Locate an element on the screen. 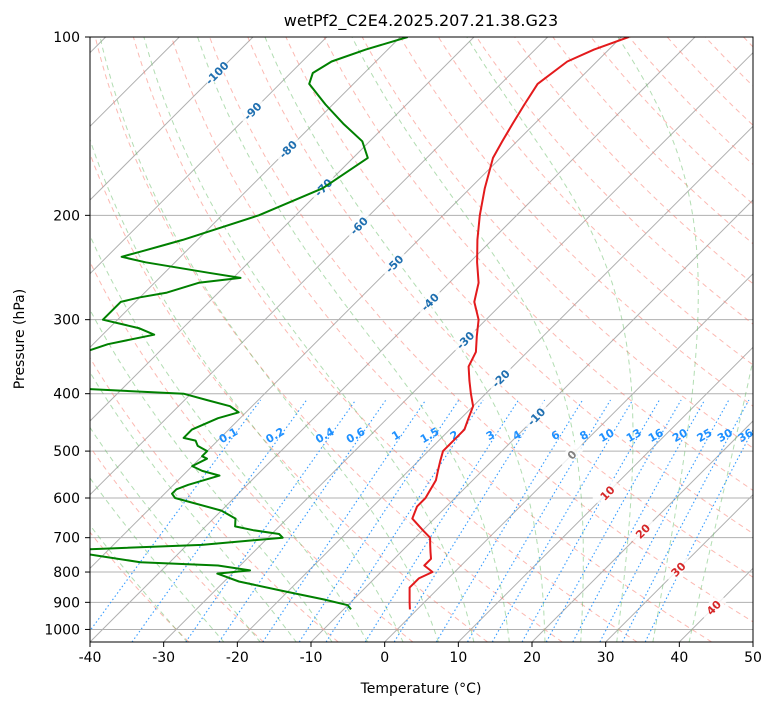 The height and width of the screenshot is (713, 775). y-tick-label: 500 is located at coordinates (66, 452).